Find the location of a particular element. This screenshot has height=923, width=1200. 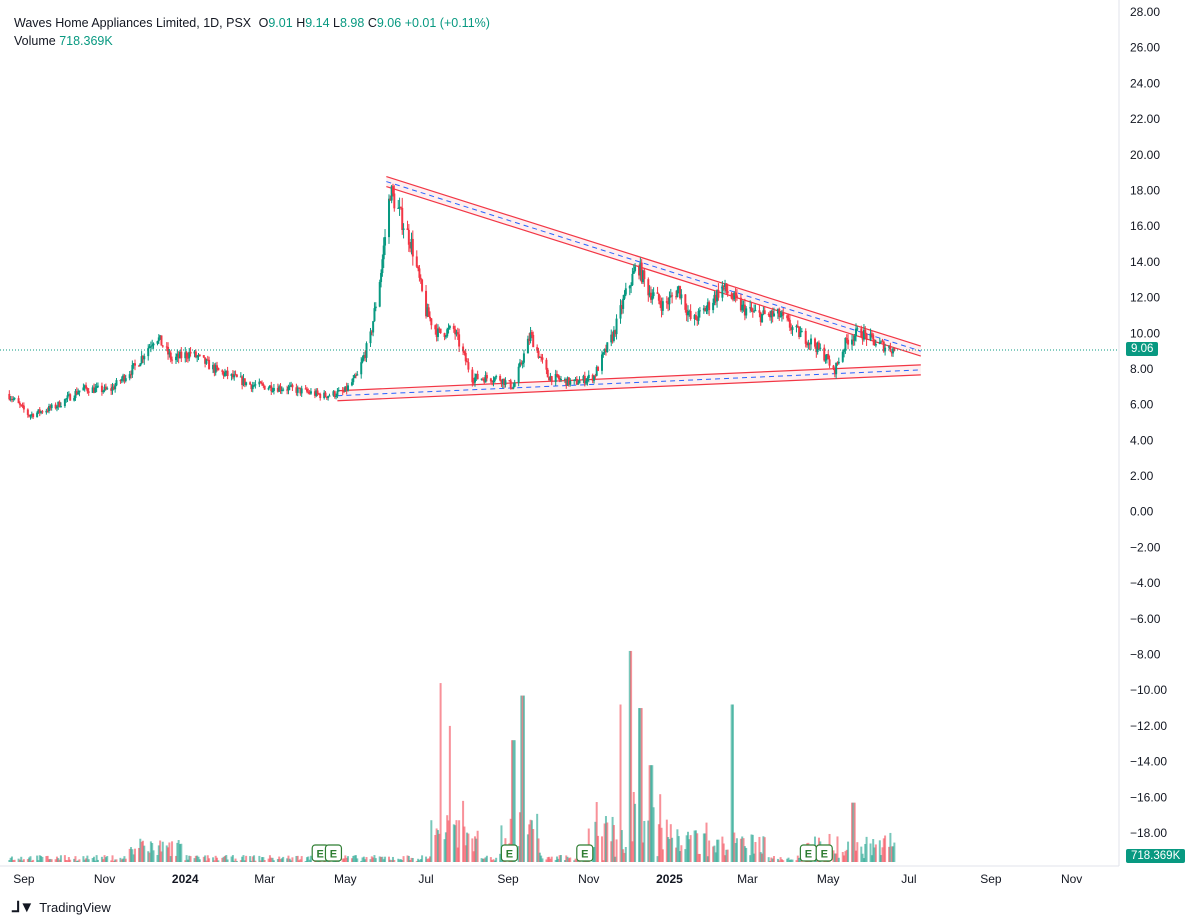

time-tick-label: Nov is located at coordinates (588, 879).